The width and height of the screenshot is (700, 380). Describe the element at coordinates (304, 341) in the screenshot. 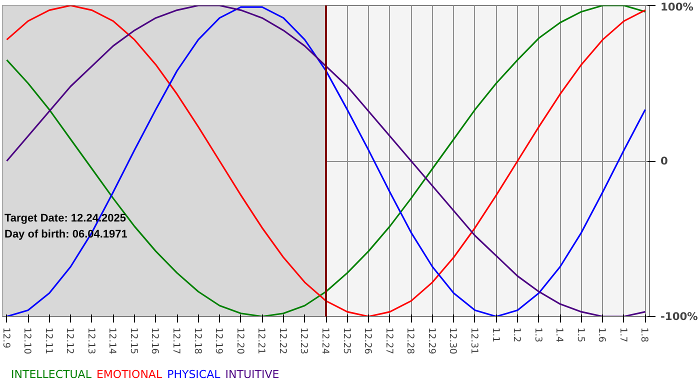

I see `x-tick-label: 12.23` at that location.